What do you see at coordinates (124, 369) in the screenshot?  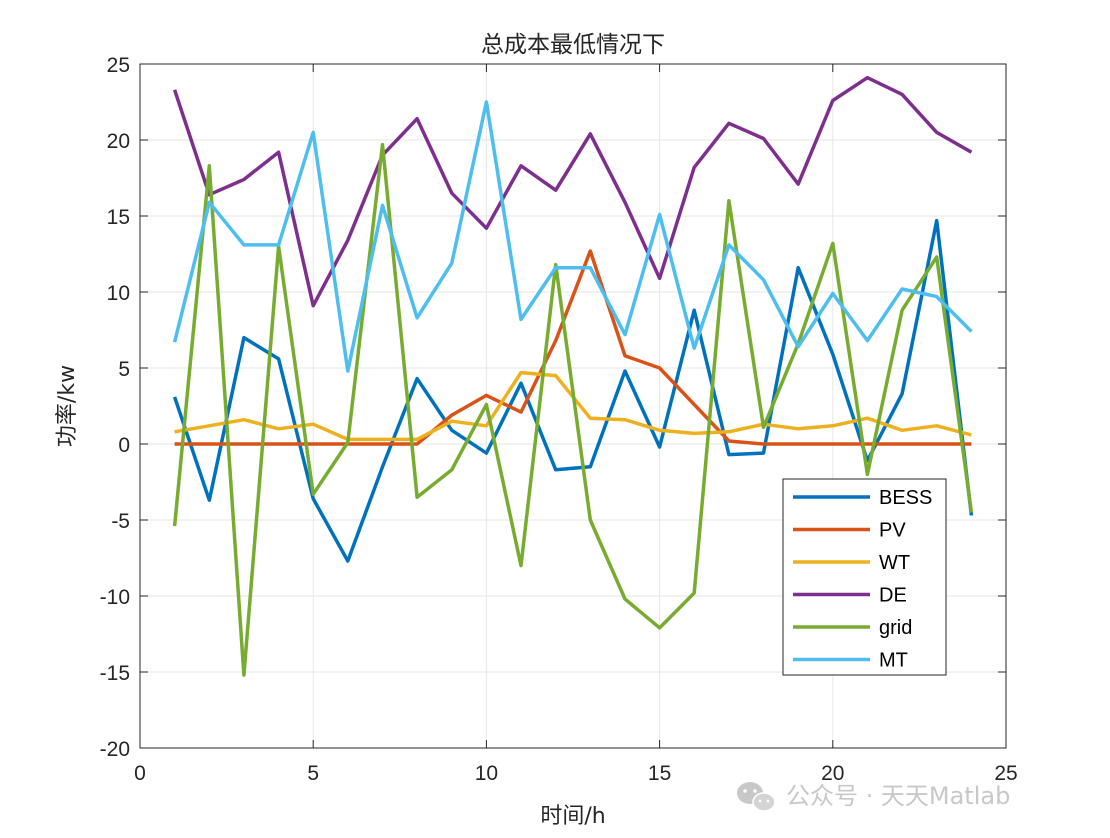 I see `y-tick-label: 5` at bounding box center [124, 369].